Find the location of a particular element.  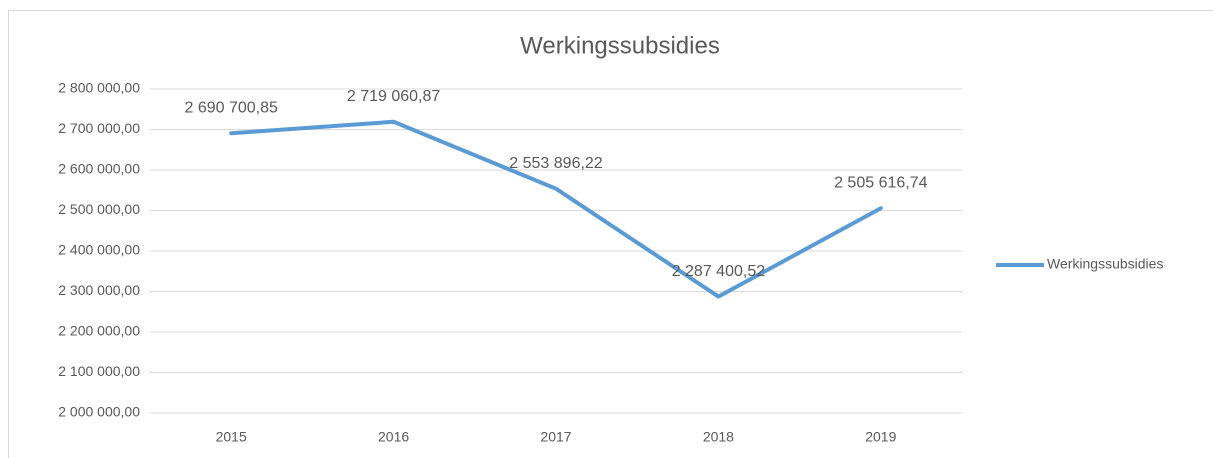

x-tick-label: 2019 is located at coordinates (880, 437).